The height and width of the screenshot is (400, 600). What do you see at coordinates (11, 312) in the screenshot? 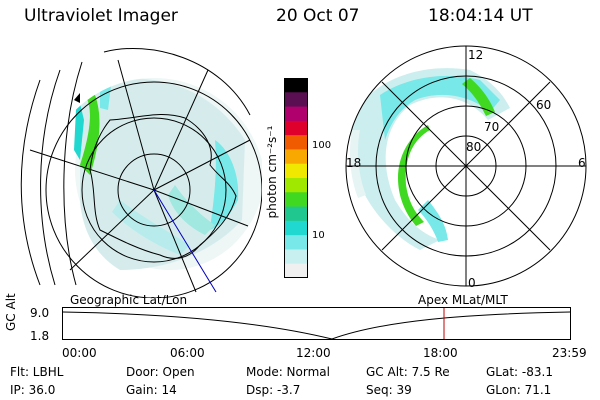
I see `timeline-axis-label: GC Alt` at bounding box center [11, 312].